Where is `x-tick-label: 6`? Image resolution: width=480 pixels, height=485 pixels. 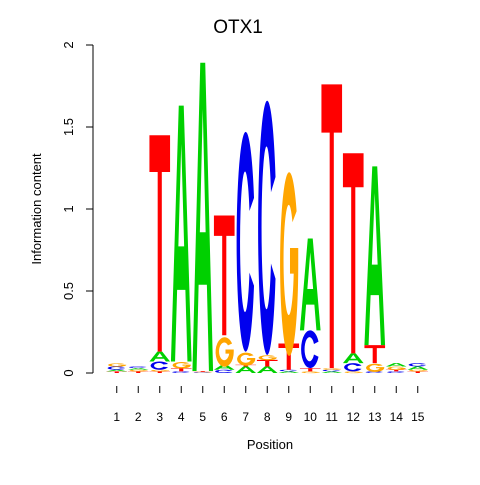
x-tick-label: 6 is located at coordinates (224, 417).